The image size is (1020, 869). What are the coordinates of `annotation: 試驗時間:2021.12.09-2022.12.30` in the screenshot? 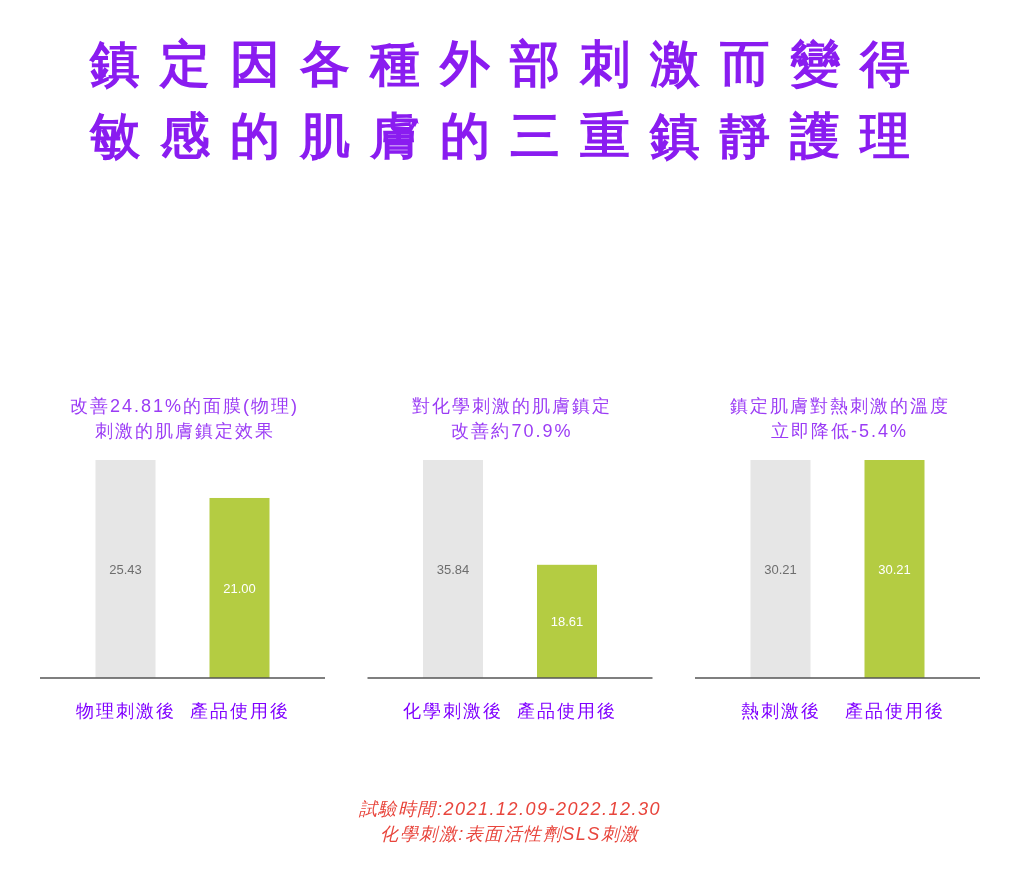 It's located at (510, 809).